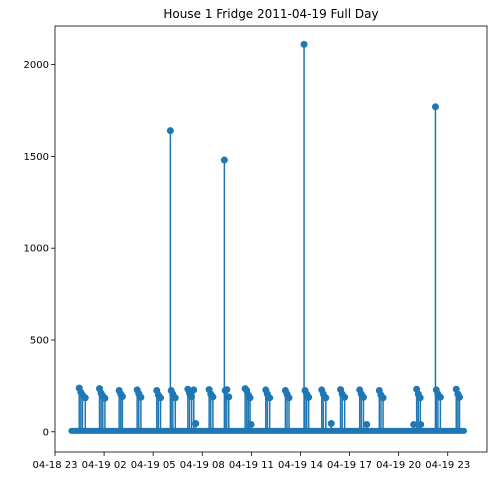 The image size is (496, 482). What do you see at coordinates (36, 65) in the screenshot?
I see `y-tick-label: 2000` at bounding box center [36, 65].